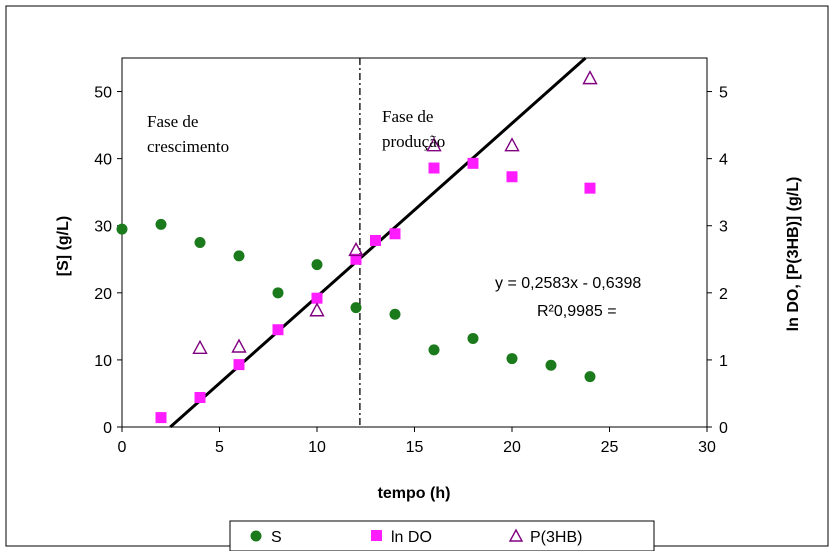 This screenshot has height=551, width=834. What do you see at coordinates (122, 447) in the screenshot?
I see `x-tick-label: 0` at bounding box center [122, 447].